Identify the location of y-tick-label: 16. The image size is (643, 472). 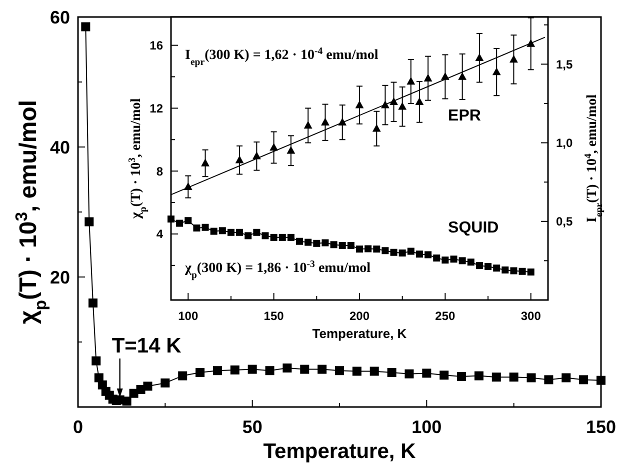
(157, 45).